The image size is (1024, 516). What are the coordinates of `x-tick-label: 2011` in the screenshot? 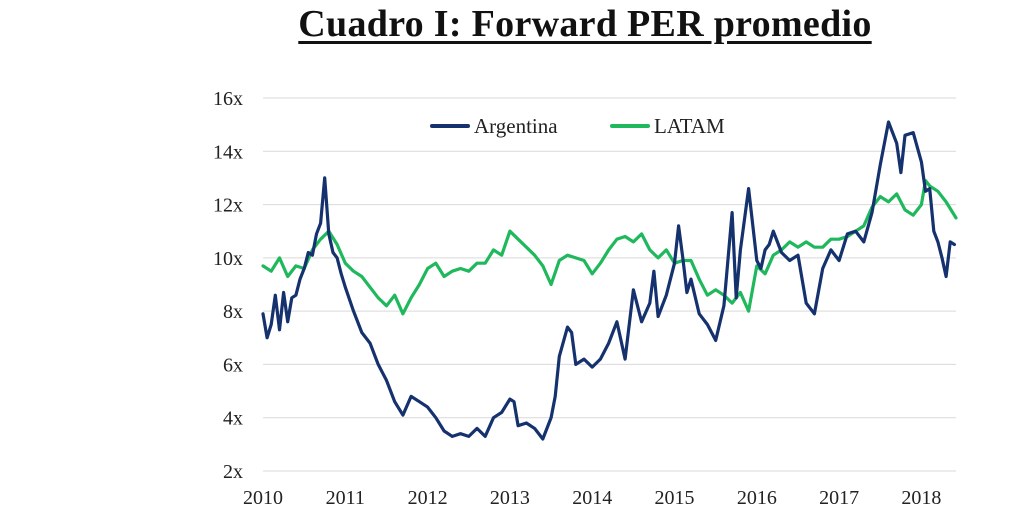 It's located at (345, 498).